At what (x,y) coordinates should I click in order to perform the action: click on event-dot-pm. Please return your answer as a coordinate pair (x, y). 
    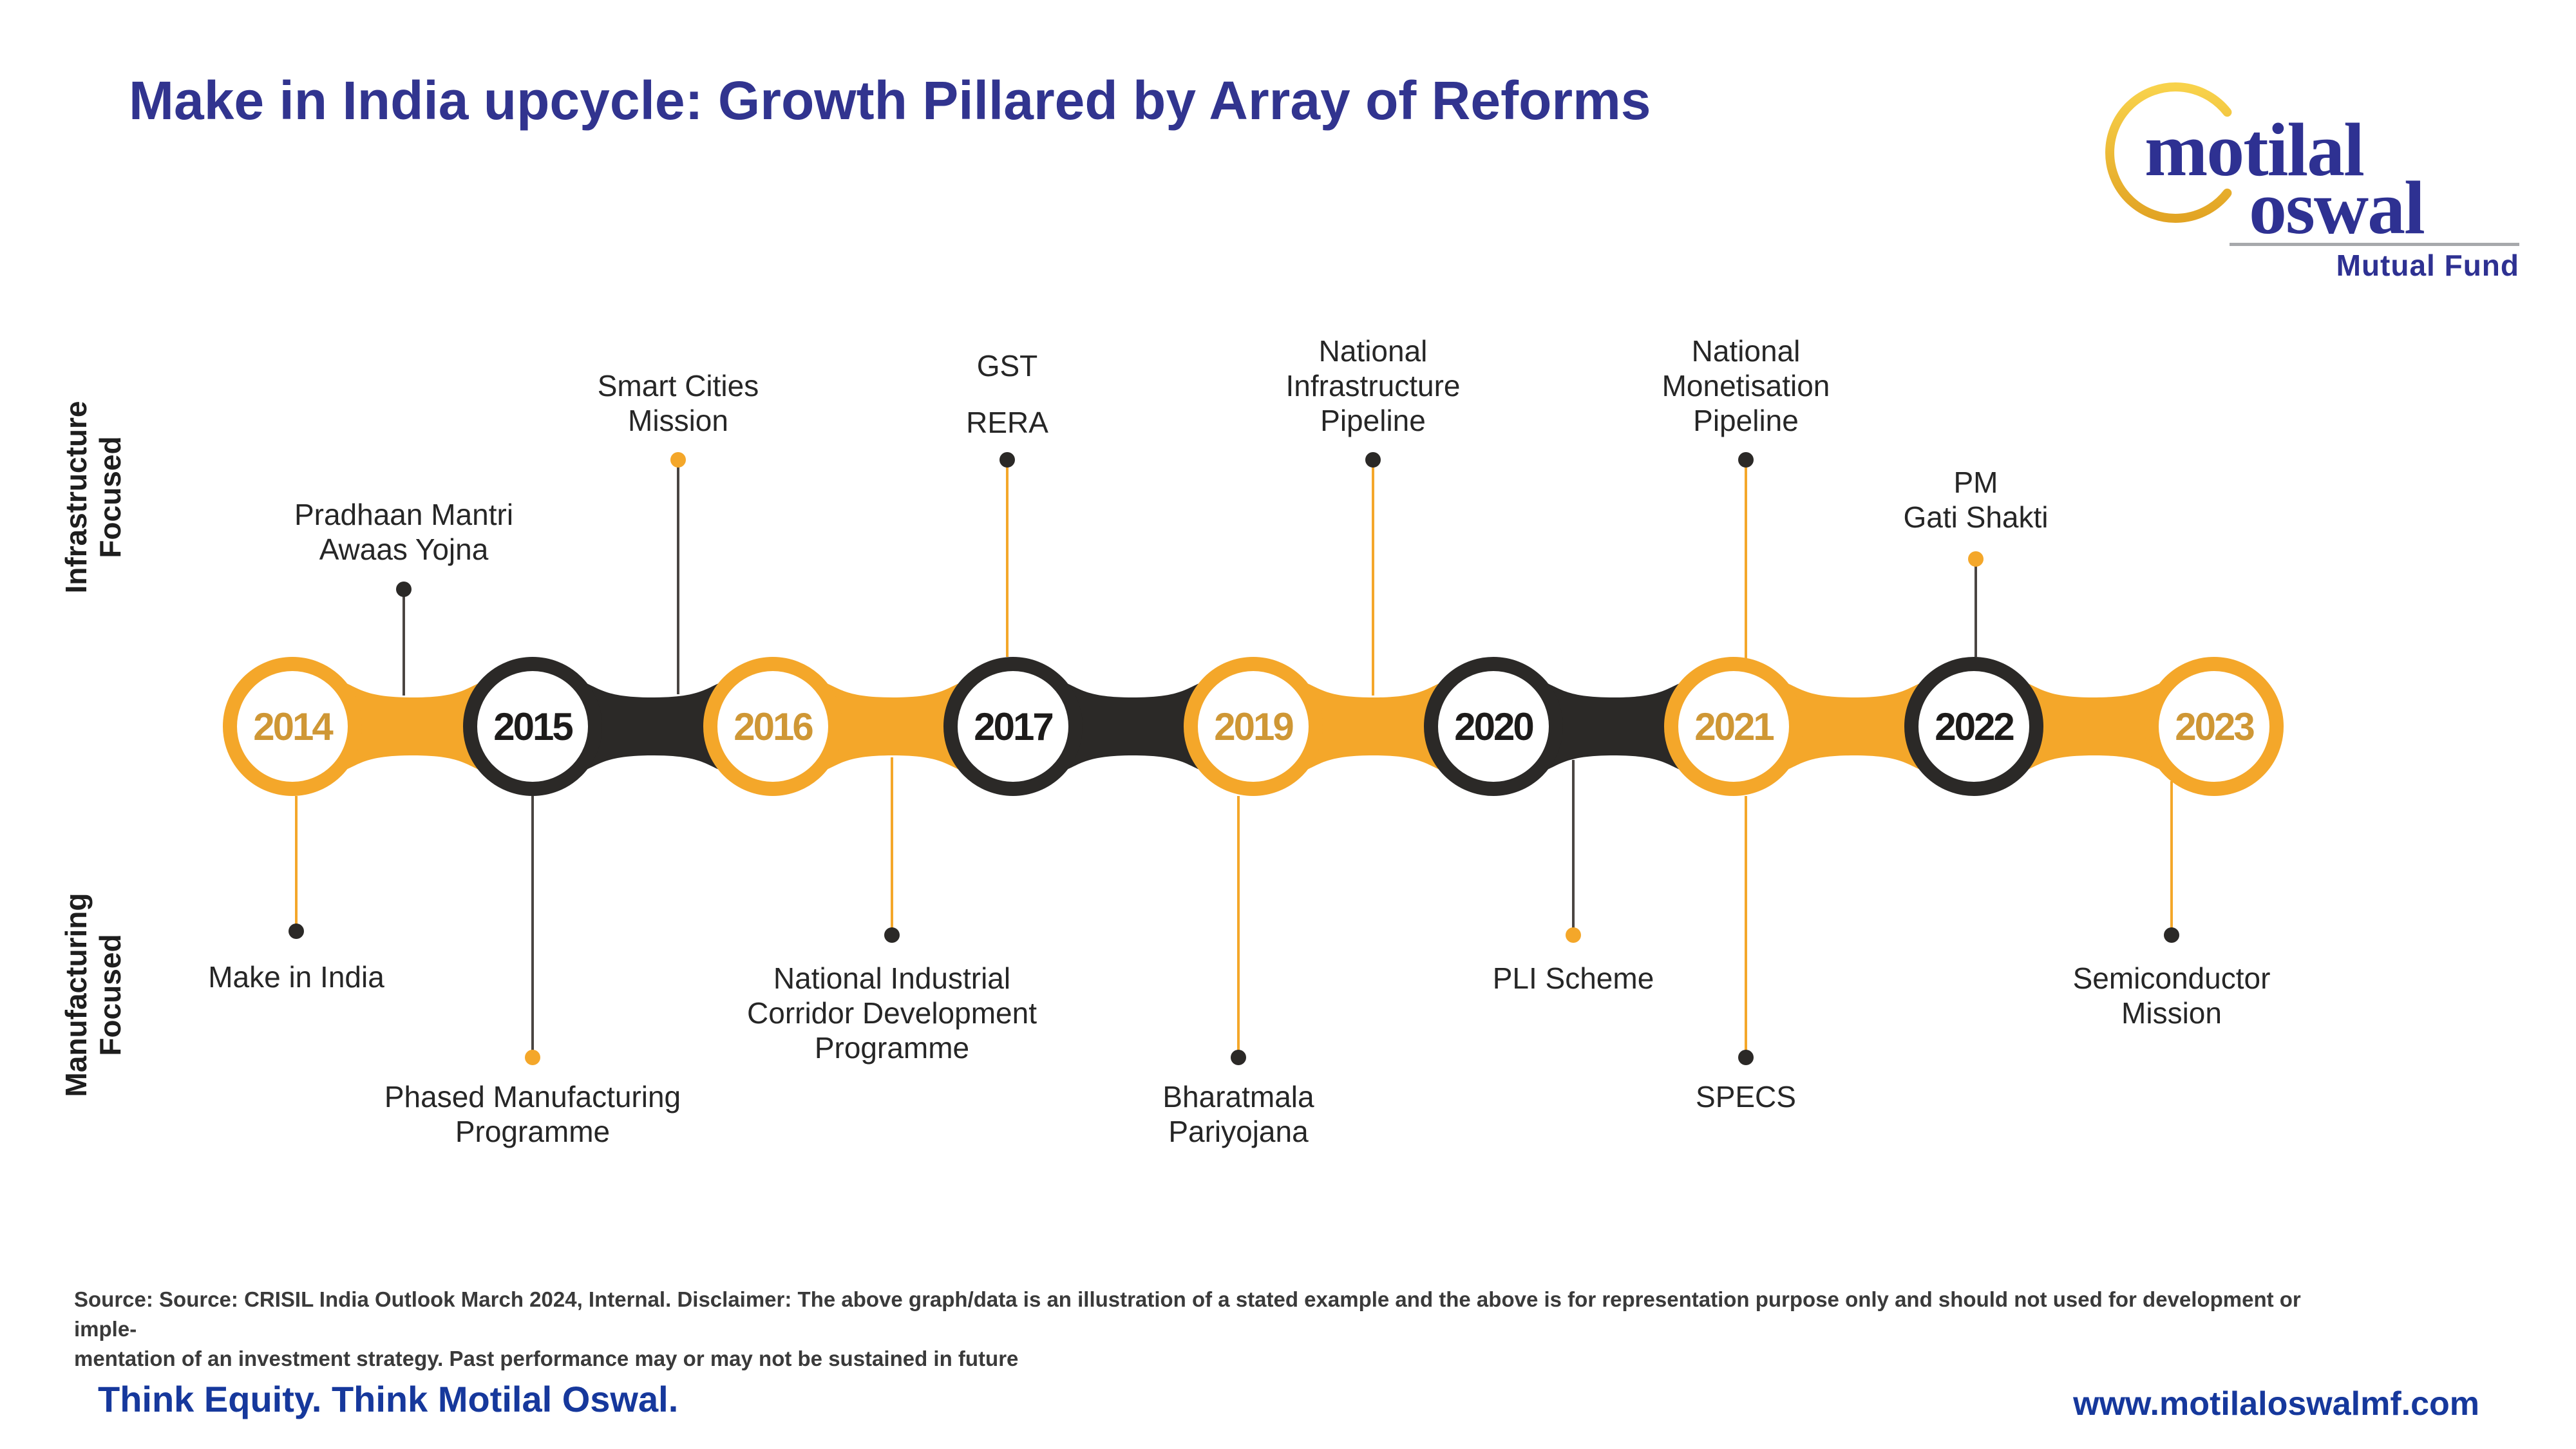
    Looking at the image, I should click on (1976, 559).